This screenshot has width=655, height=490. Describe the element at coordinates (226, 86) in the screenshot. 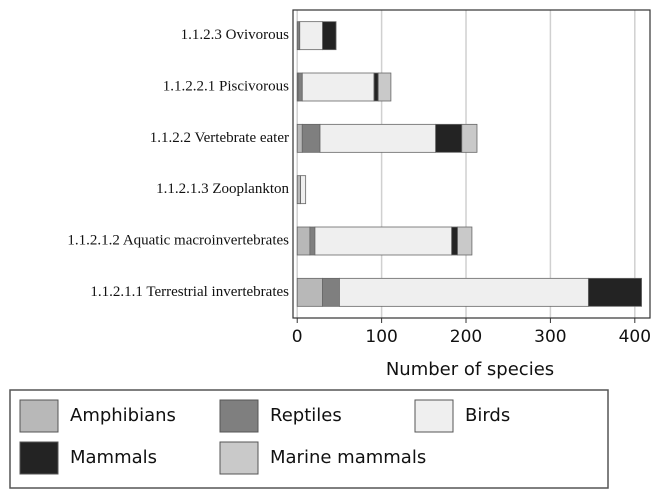

I see `y-tick-label: 1.1.2.2.1 Piscivorous` at that location.